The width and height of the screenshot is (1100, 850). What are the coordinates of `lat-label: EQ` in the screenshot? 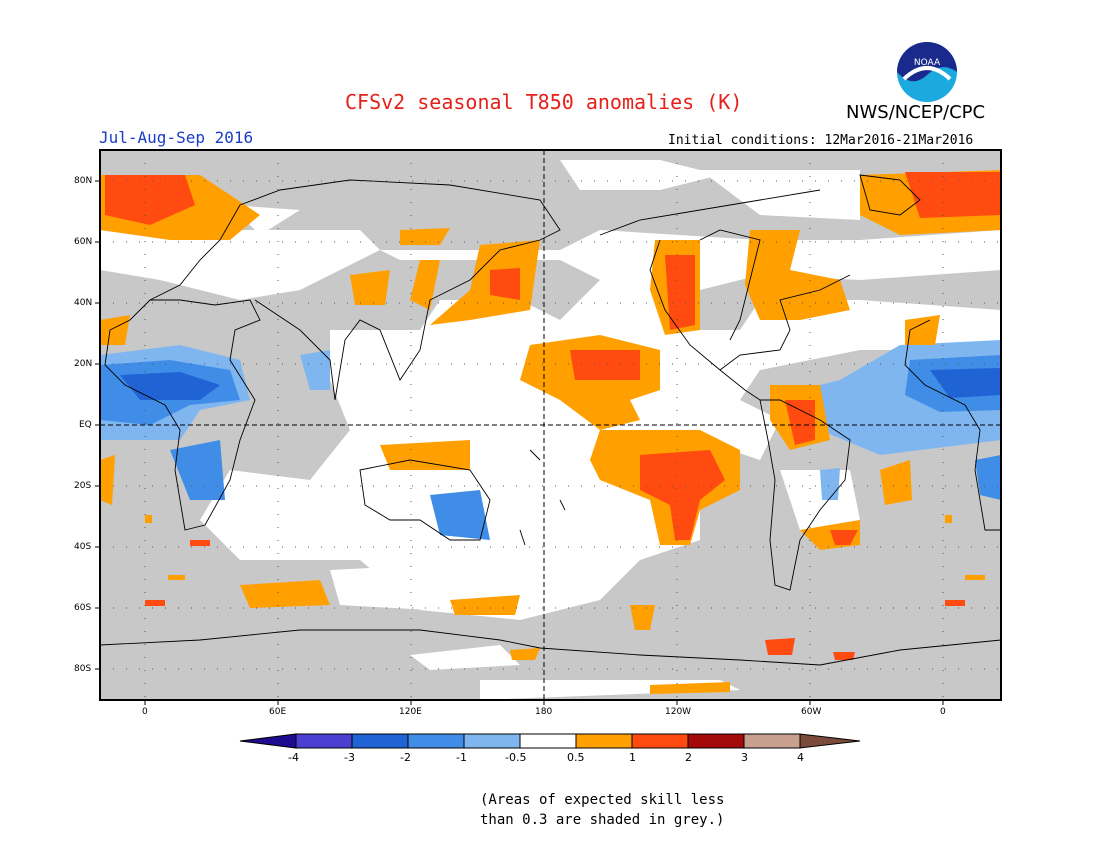 It's located at (85, 425).